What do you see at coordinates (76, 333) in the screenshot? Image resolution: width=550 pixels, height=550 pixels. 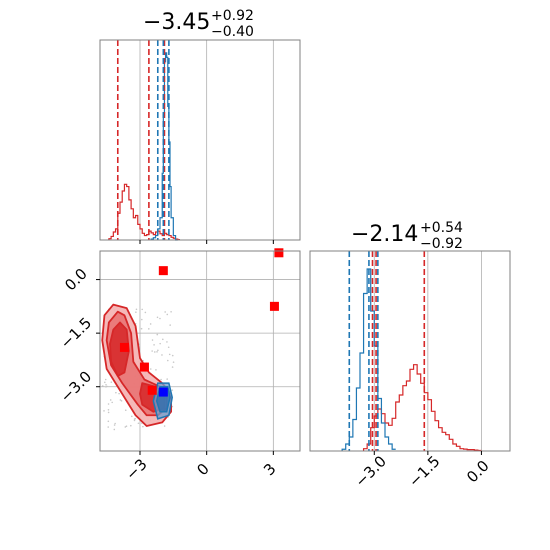 I see `joint-y-tick-label: −1.5` at bounding box center [76, 333].